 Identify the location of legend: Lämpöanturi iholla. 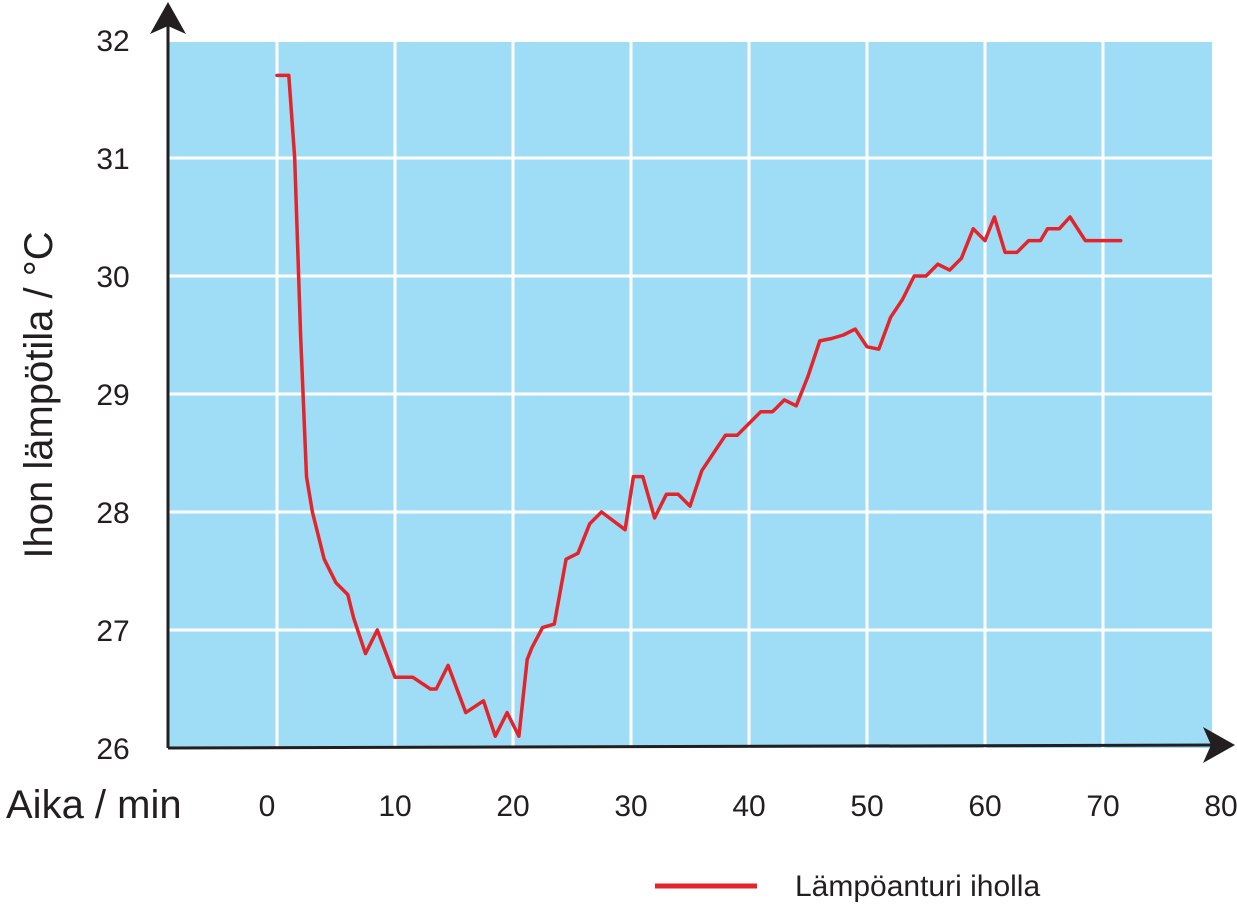
(847, 886).